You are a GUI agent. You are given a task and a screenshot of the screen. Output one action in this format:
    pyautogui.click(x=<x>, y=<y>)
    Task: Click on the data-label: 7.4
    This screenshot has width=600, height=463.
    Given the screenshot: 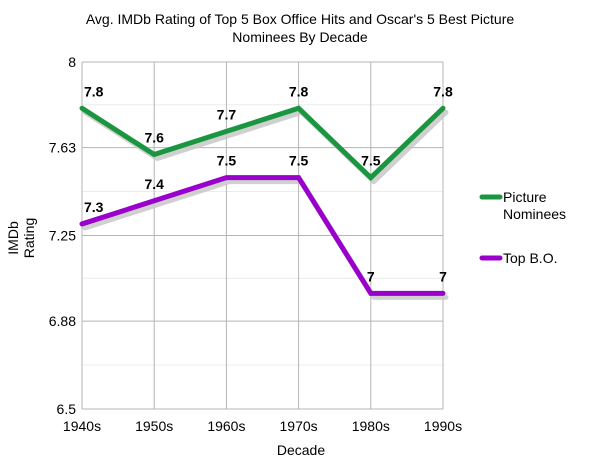 What is the action you would take?
    pyautogui.click(x=154, y=184)
    